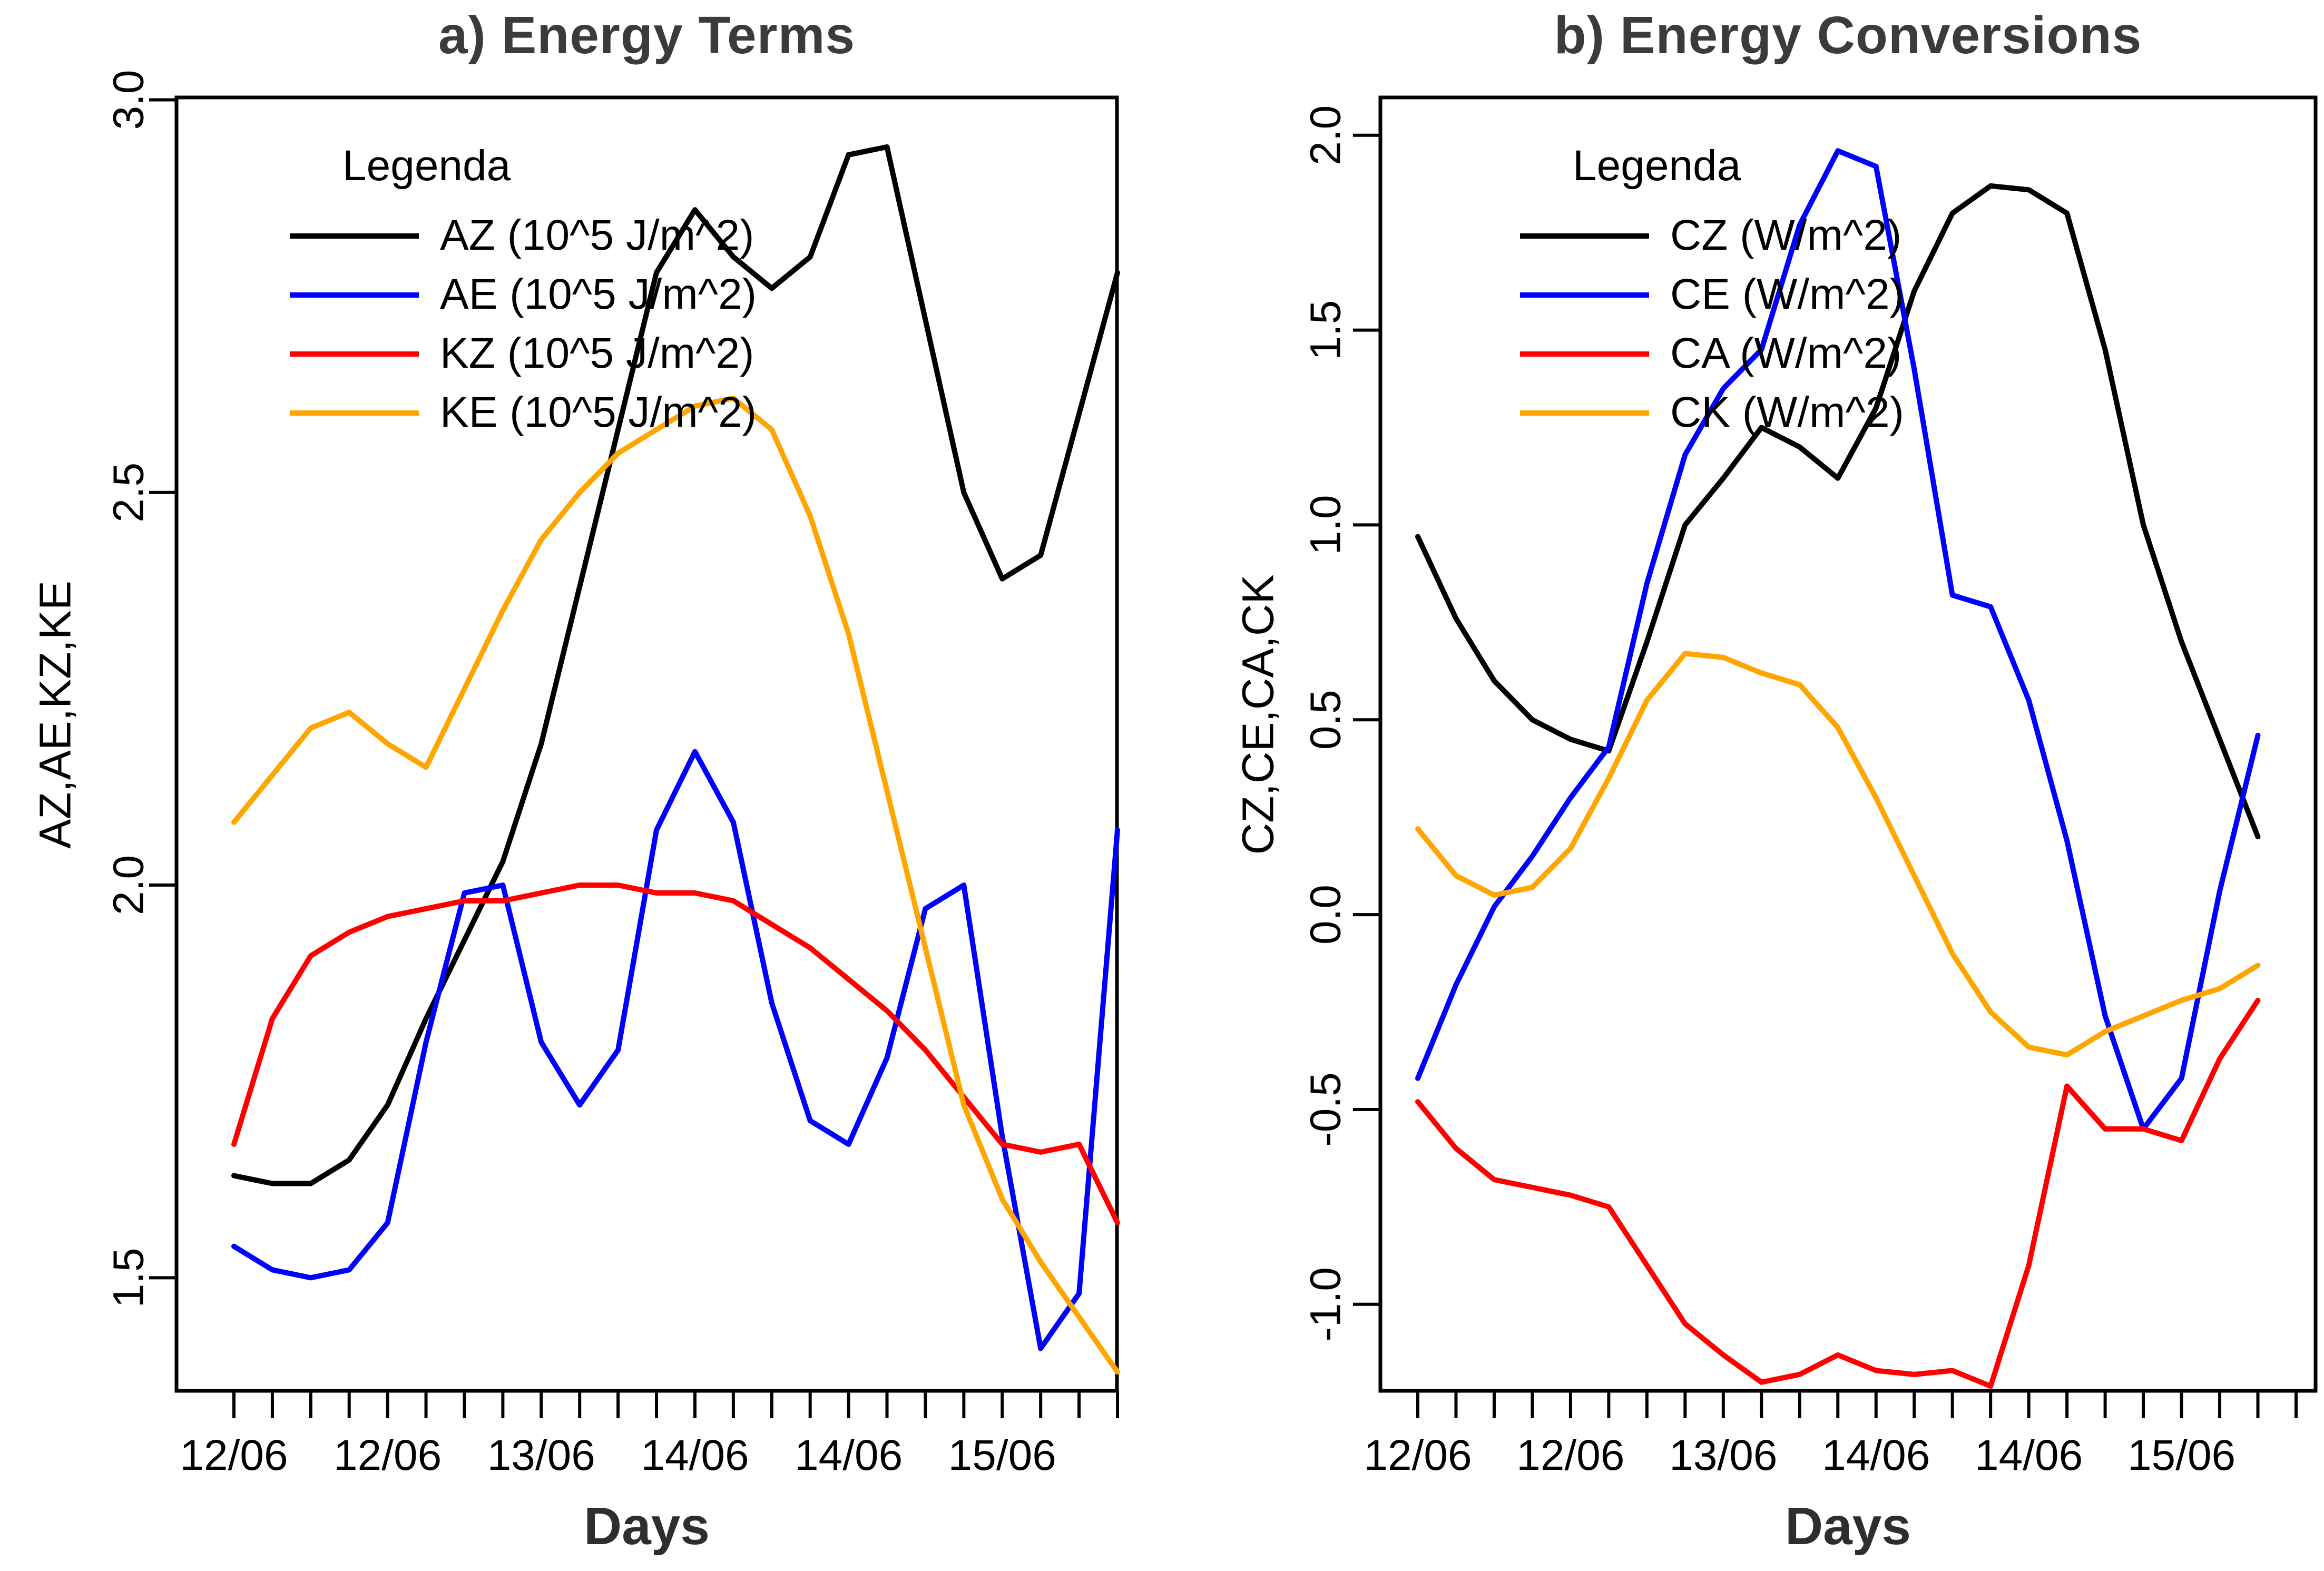 This screenshot has height=1571, width=2324. I want to click on y-tick-label: 3.0, so click(129, 100).